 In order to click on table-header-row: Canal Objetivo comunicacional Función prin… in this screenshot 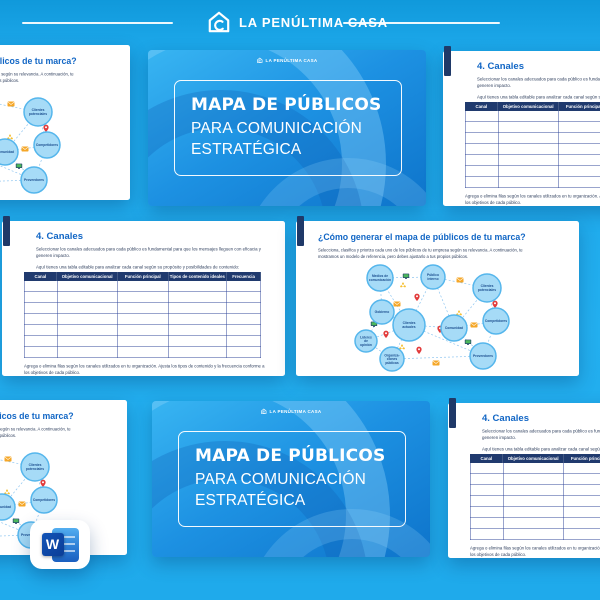, I will do `click(532, 106)`.